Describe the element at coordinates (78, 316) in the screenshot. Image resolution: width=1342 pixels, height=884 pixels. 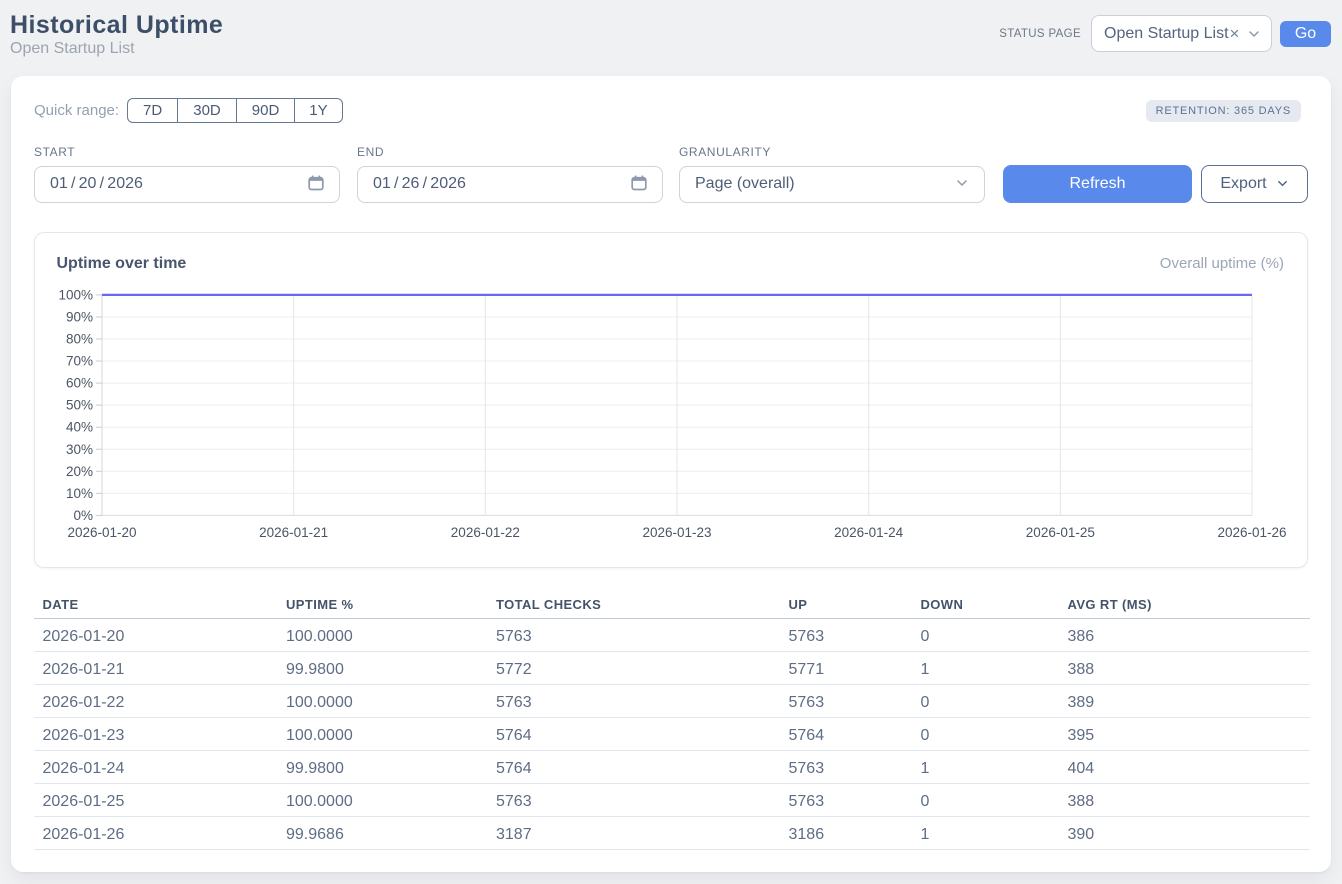
I see `svg-text: 90%` at that location.